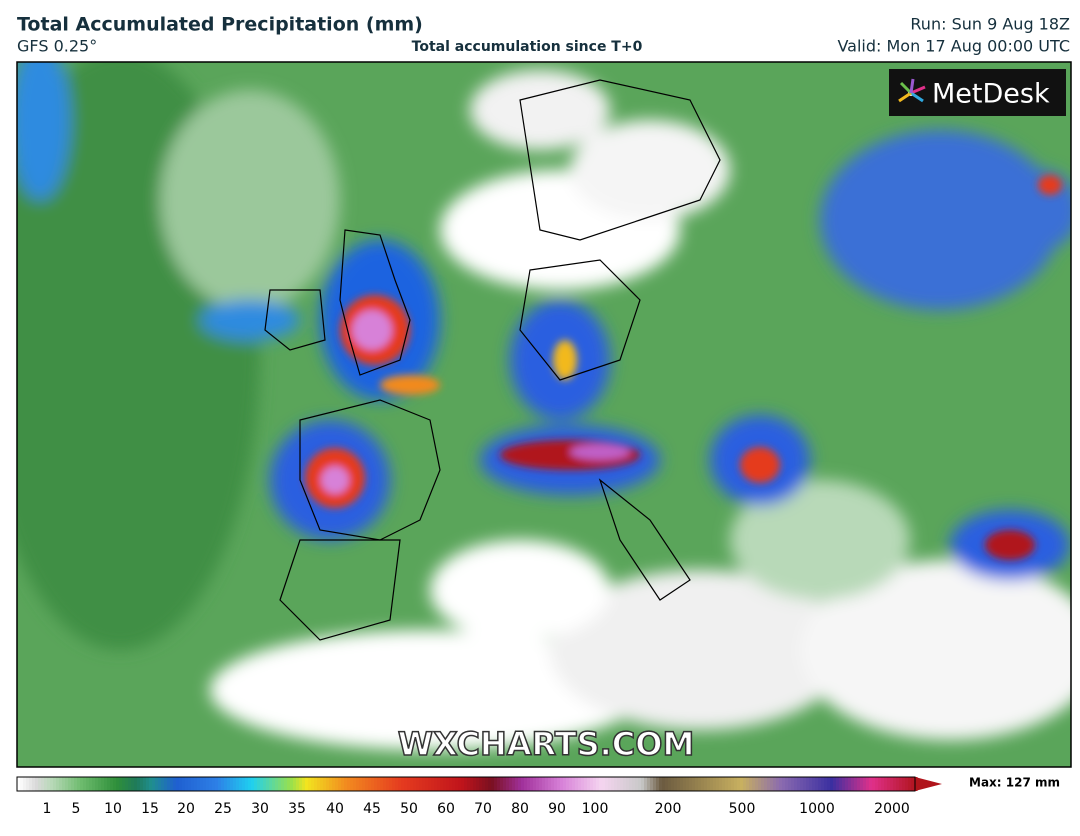  What do you see at coordinates (668, 809) in the screenshot?
I see `colorbar-tick-label: 200` at bounding box center [668, 809].